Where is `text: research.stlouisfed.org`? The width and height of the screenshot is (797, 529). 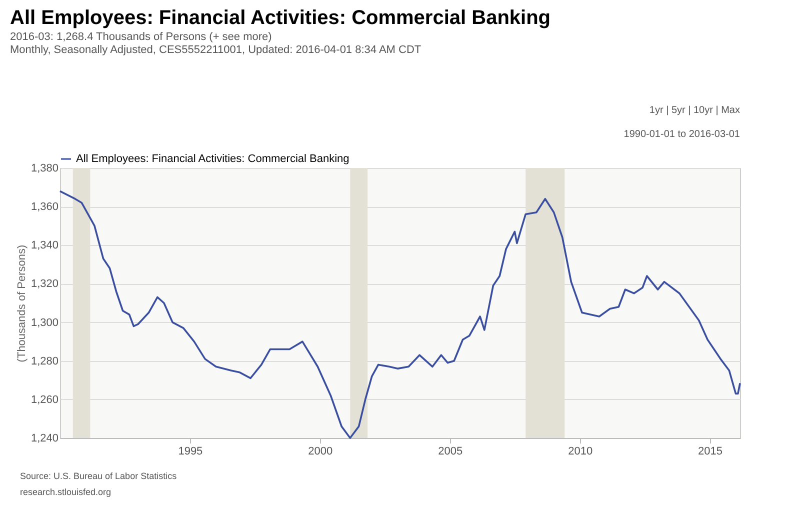
text: research.stlouisfed.org is located at coordinates (66, 492).